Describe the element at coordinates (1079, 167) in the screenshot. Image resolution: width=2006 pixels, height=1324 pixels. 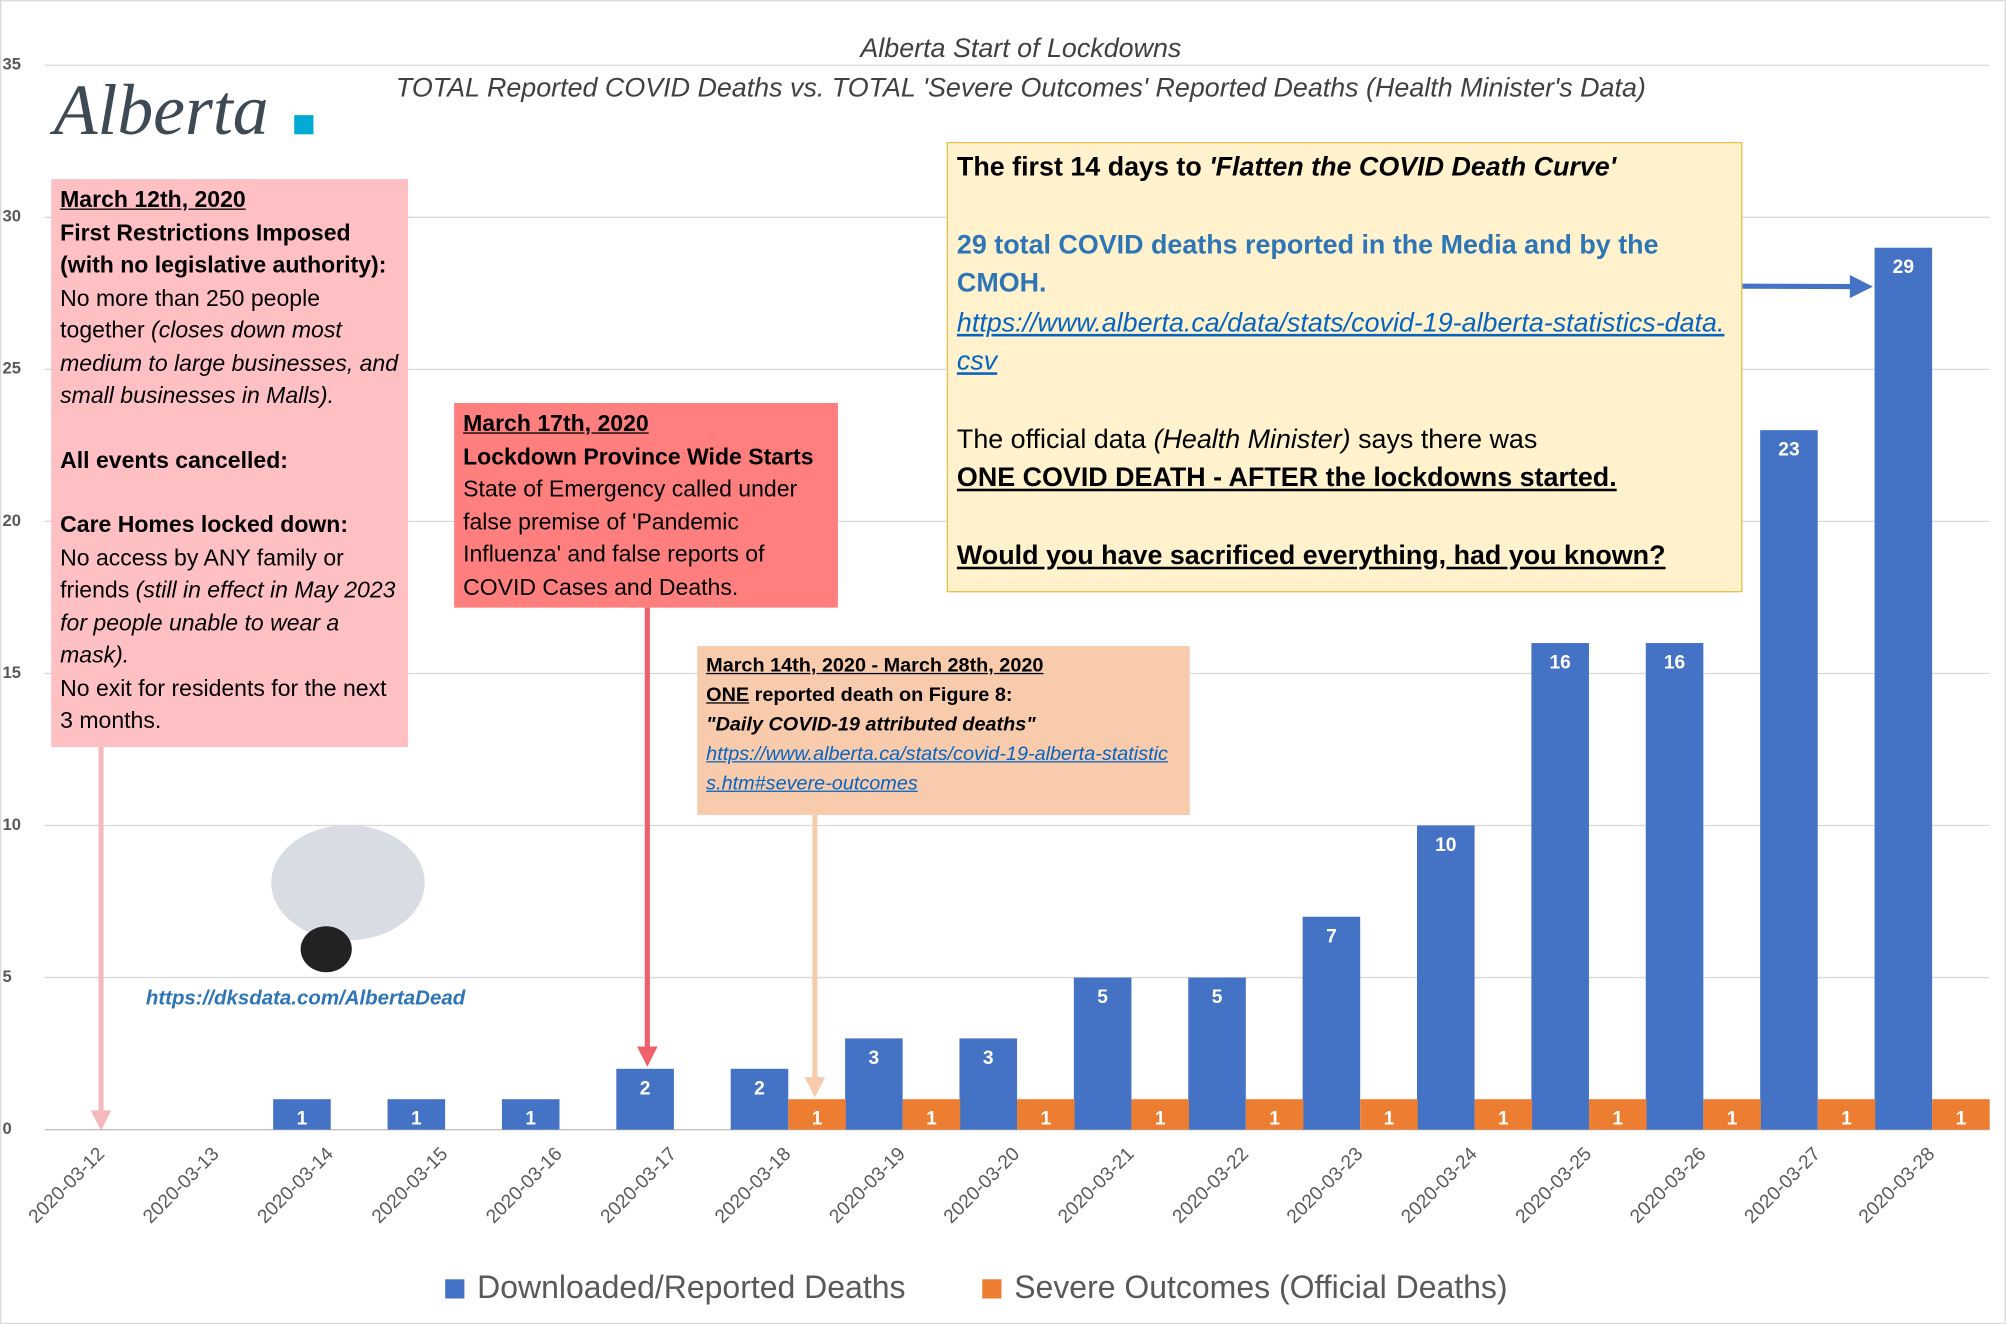
I see `annotation-text: The first 14 days to` at that location.